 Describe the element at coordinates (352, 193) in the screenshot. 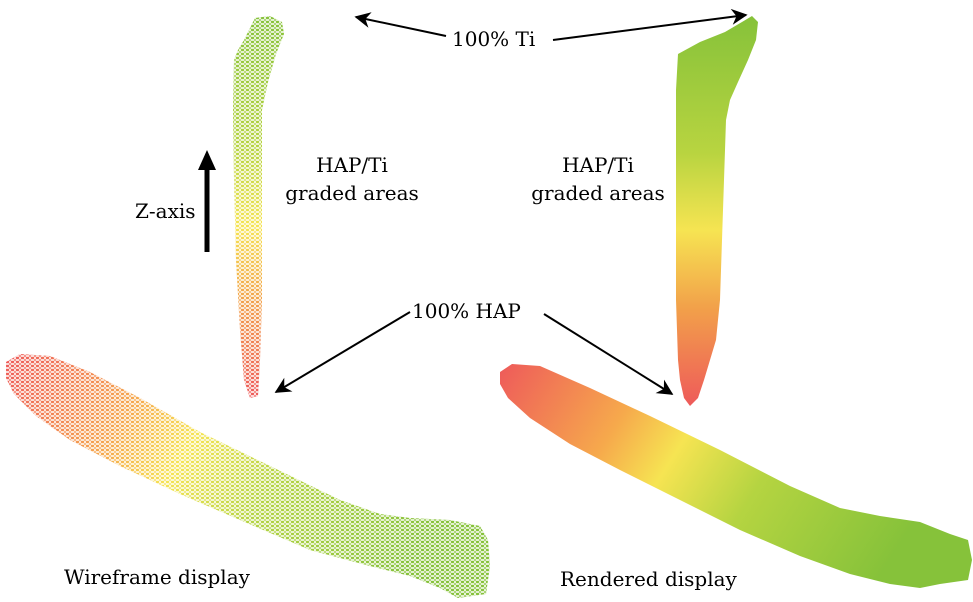

I see `label-graded-left-line2: graded areas` at that location.